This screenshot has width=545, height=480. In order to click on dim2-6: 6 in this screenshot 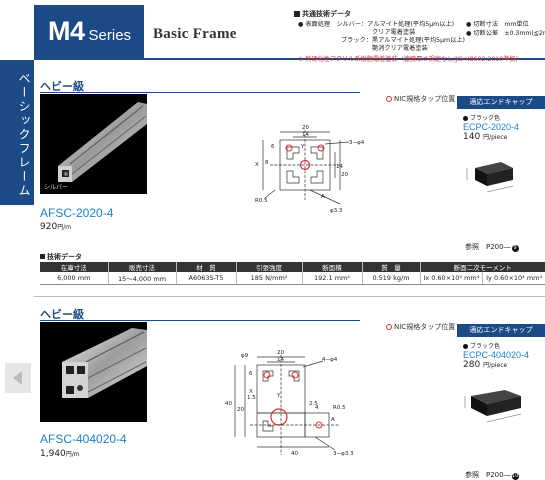, I will do `click(251, 374)`.